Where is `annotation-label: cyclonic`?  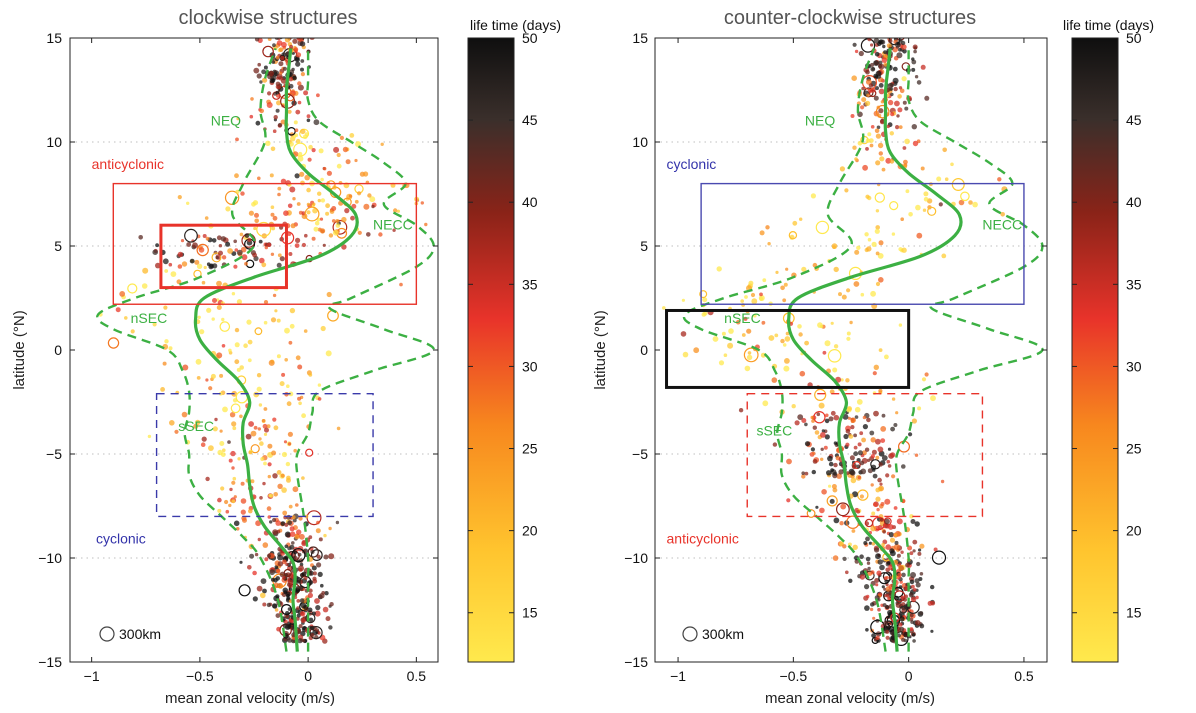
annotation-label: cyclonic is located at coordinates (692, 164).